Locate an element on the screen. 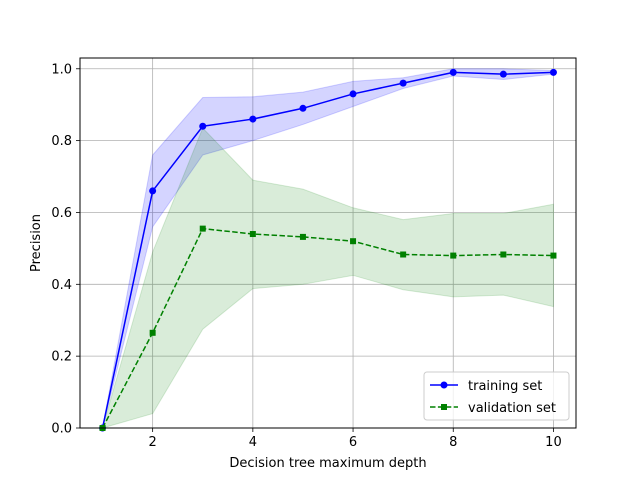  legend: training set validation set is located at coordinates (496, 396).